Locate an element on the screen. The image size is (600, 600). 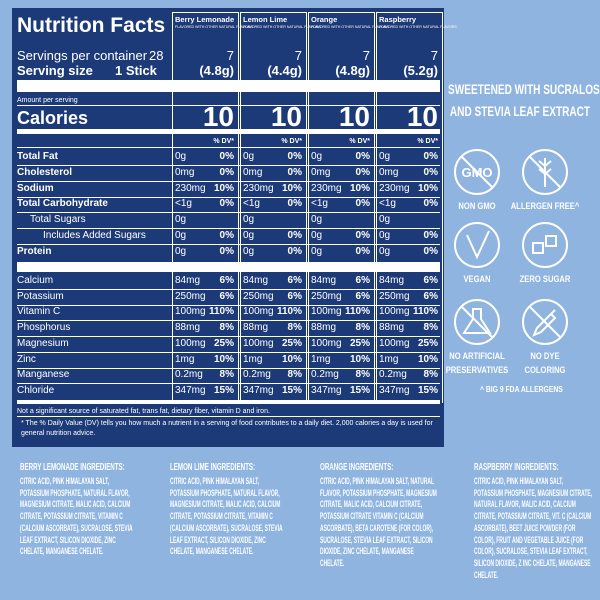
calories-label: Calories is located at coordinates (53, 118).